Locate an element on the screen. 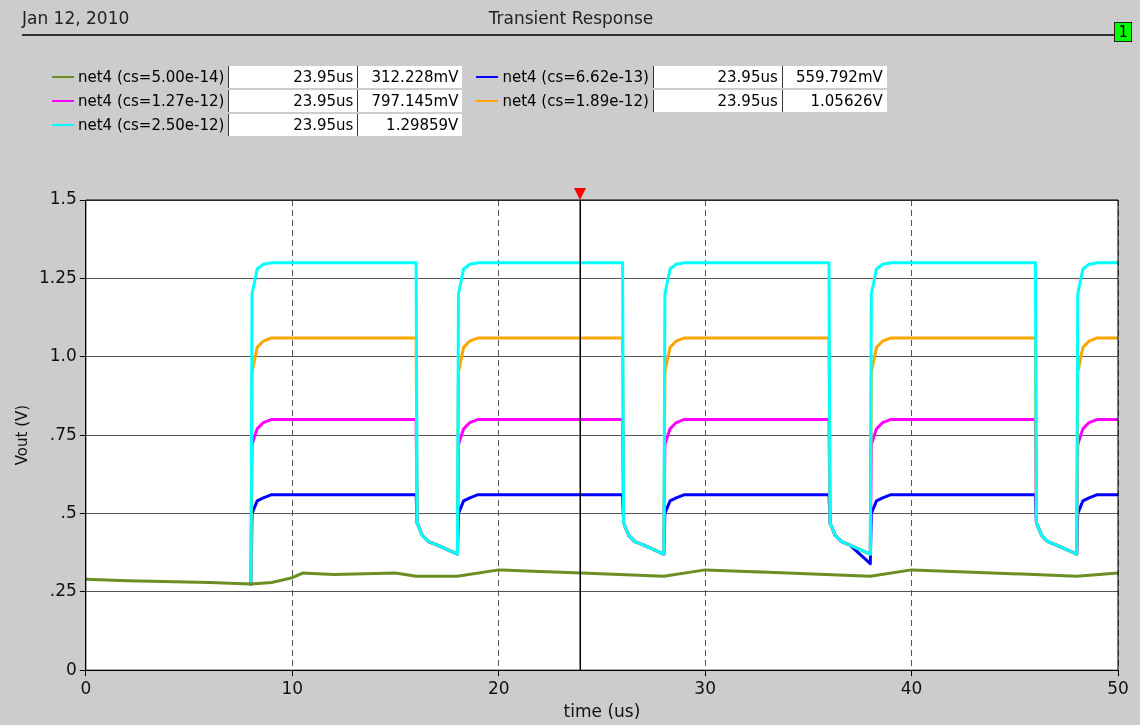 This screenshot has height=725, width=1140. text: 797.145mV is located at coordinates (410, 101).